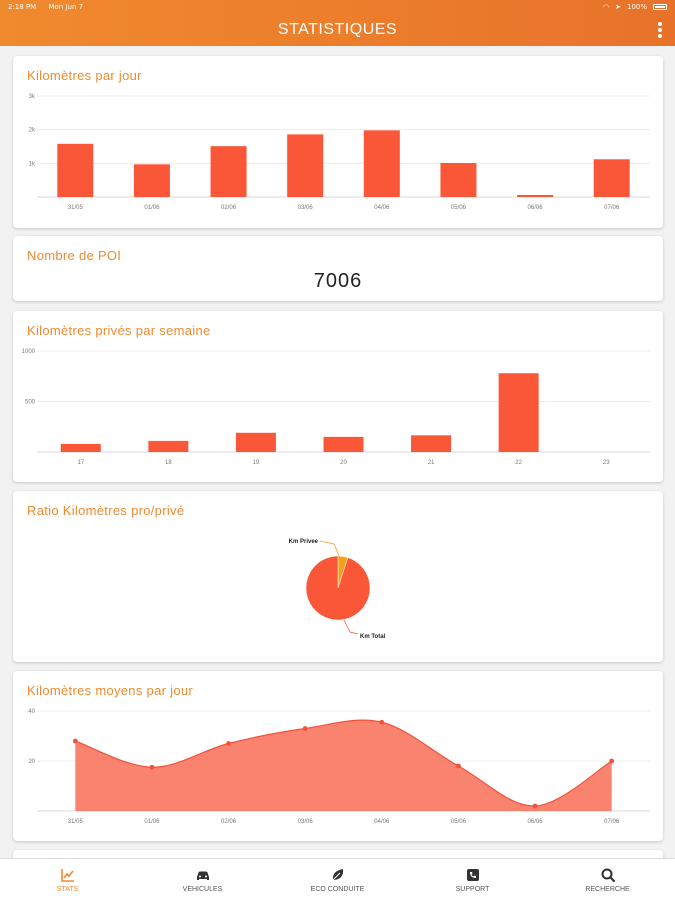 This screenshot has width=675, height=900. I want to click on tab-stats: STATS, so click(67, 879).